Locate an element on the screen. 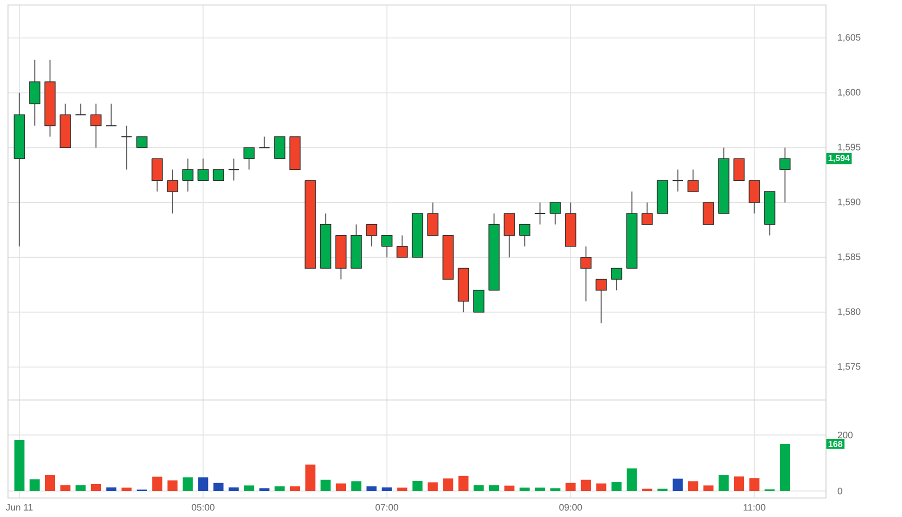 Image resolution: width=902 pixels, height=517 pixels. x-tick-label: 07:00 is located at coordinates (387, 507).